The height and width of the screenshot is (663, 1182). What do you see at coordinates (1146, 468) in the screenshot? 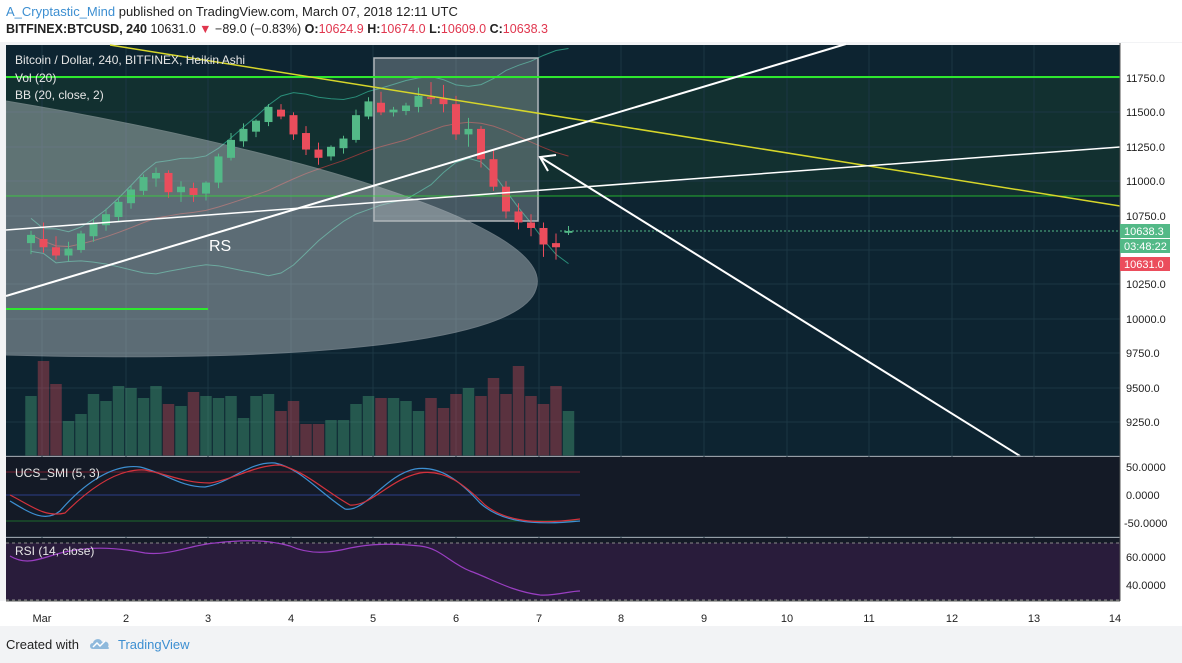
I see `smi-tick: 50.0000` at bounding box center [1146, 468].